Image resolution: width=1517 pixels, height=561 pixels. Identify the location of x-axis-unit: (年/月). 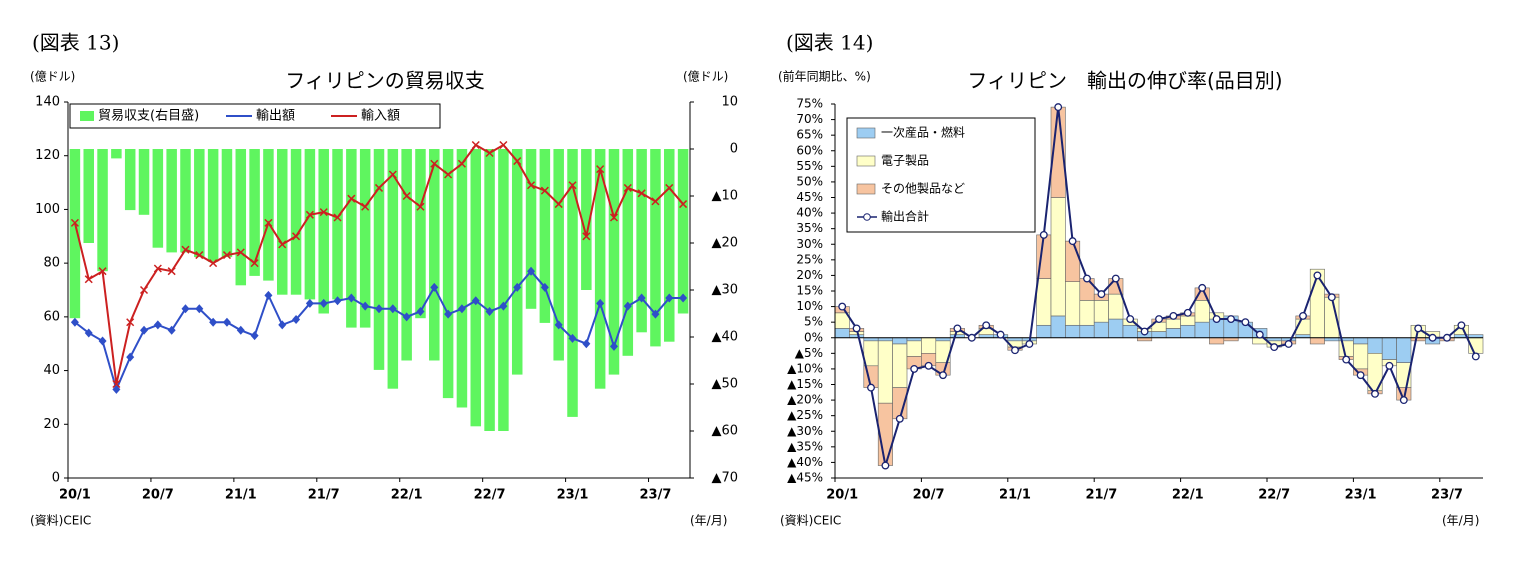
(708, 521).